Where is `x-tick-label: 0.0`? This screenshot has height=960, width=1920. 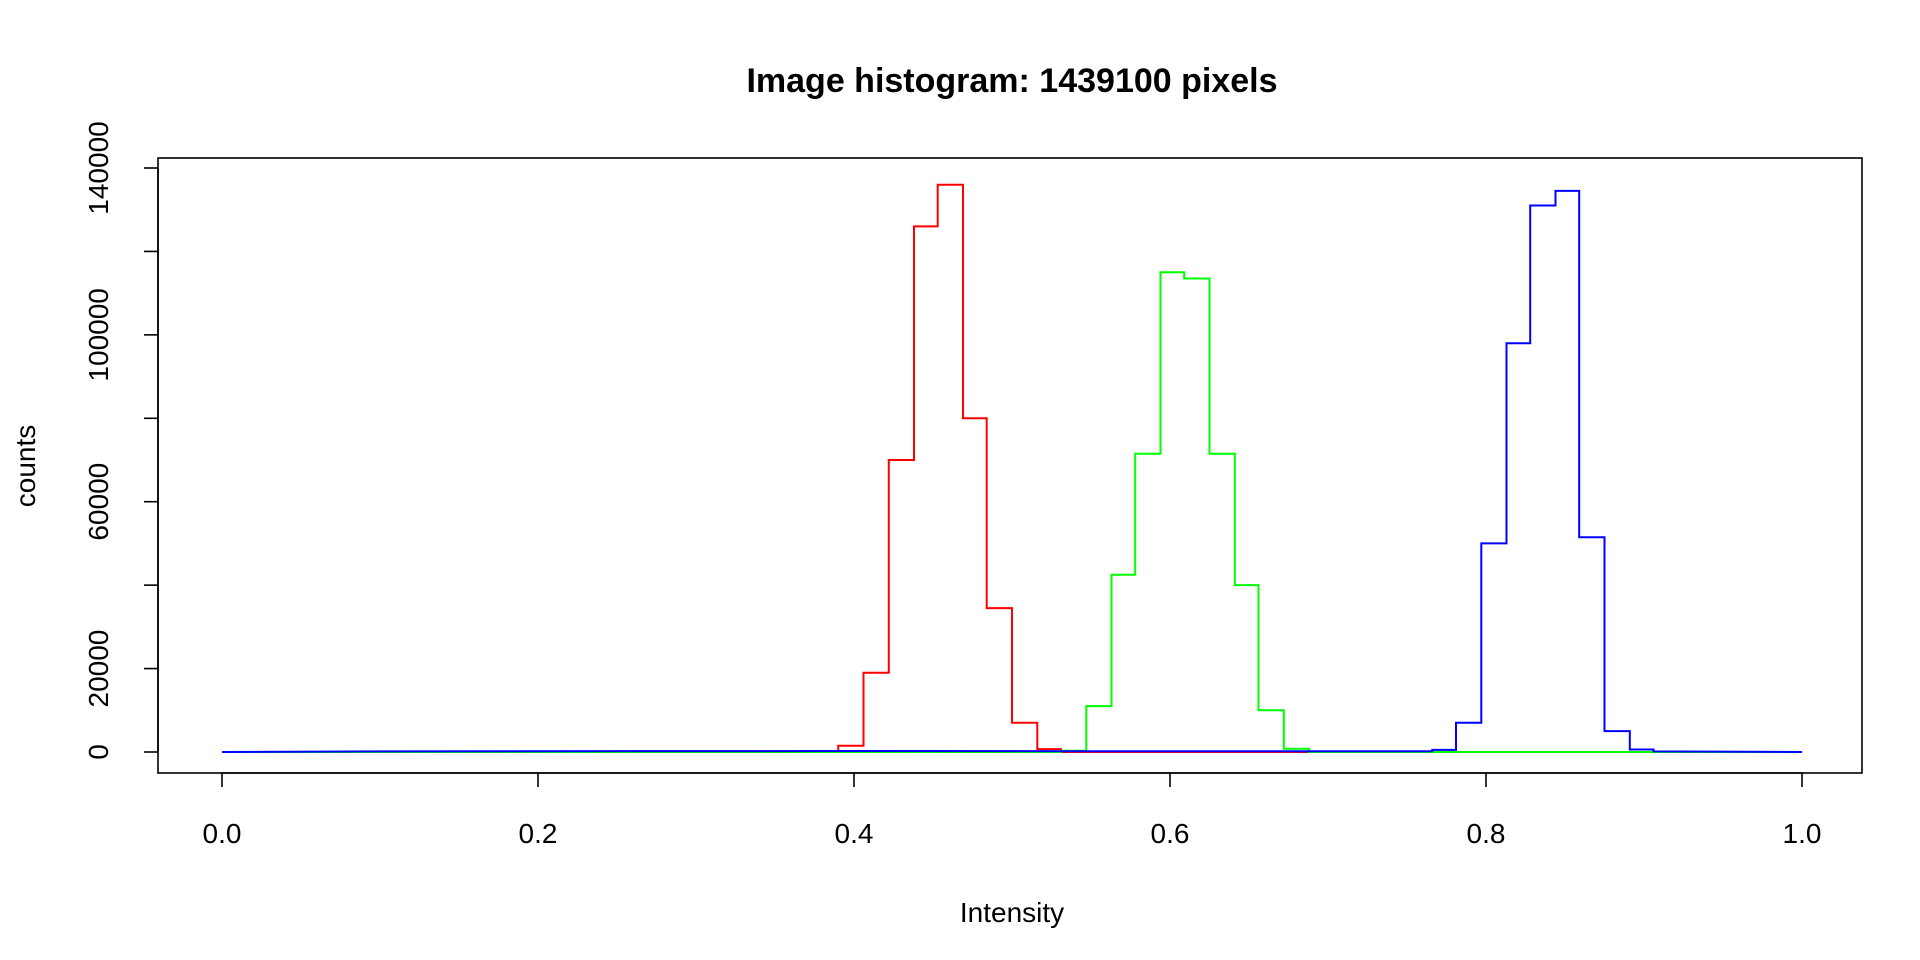 x-tick-label: 0.0 is located at coordinates (222, 833).